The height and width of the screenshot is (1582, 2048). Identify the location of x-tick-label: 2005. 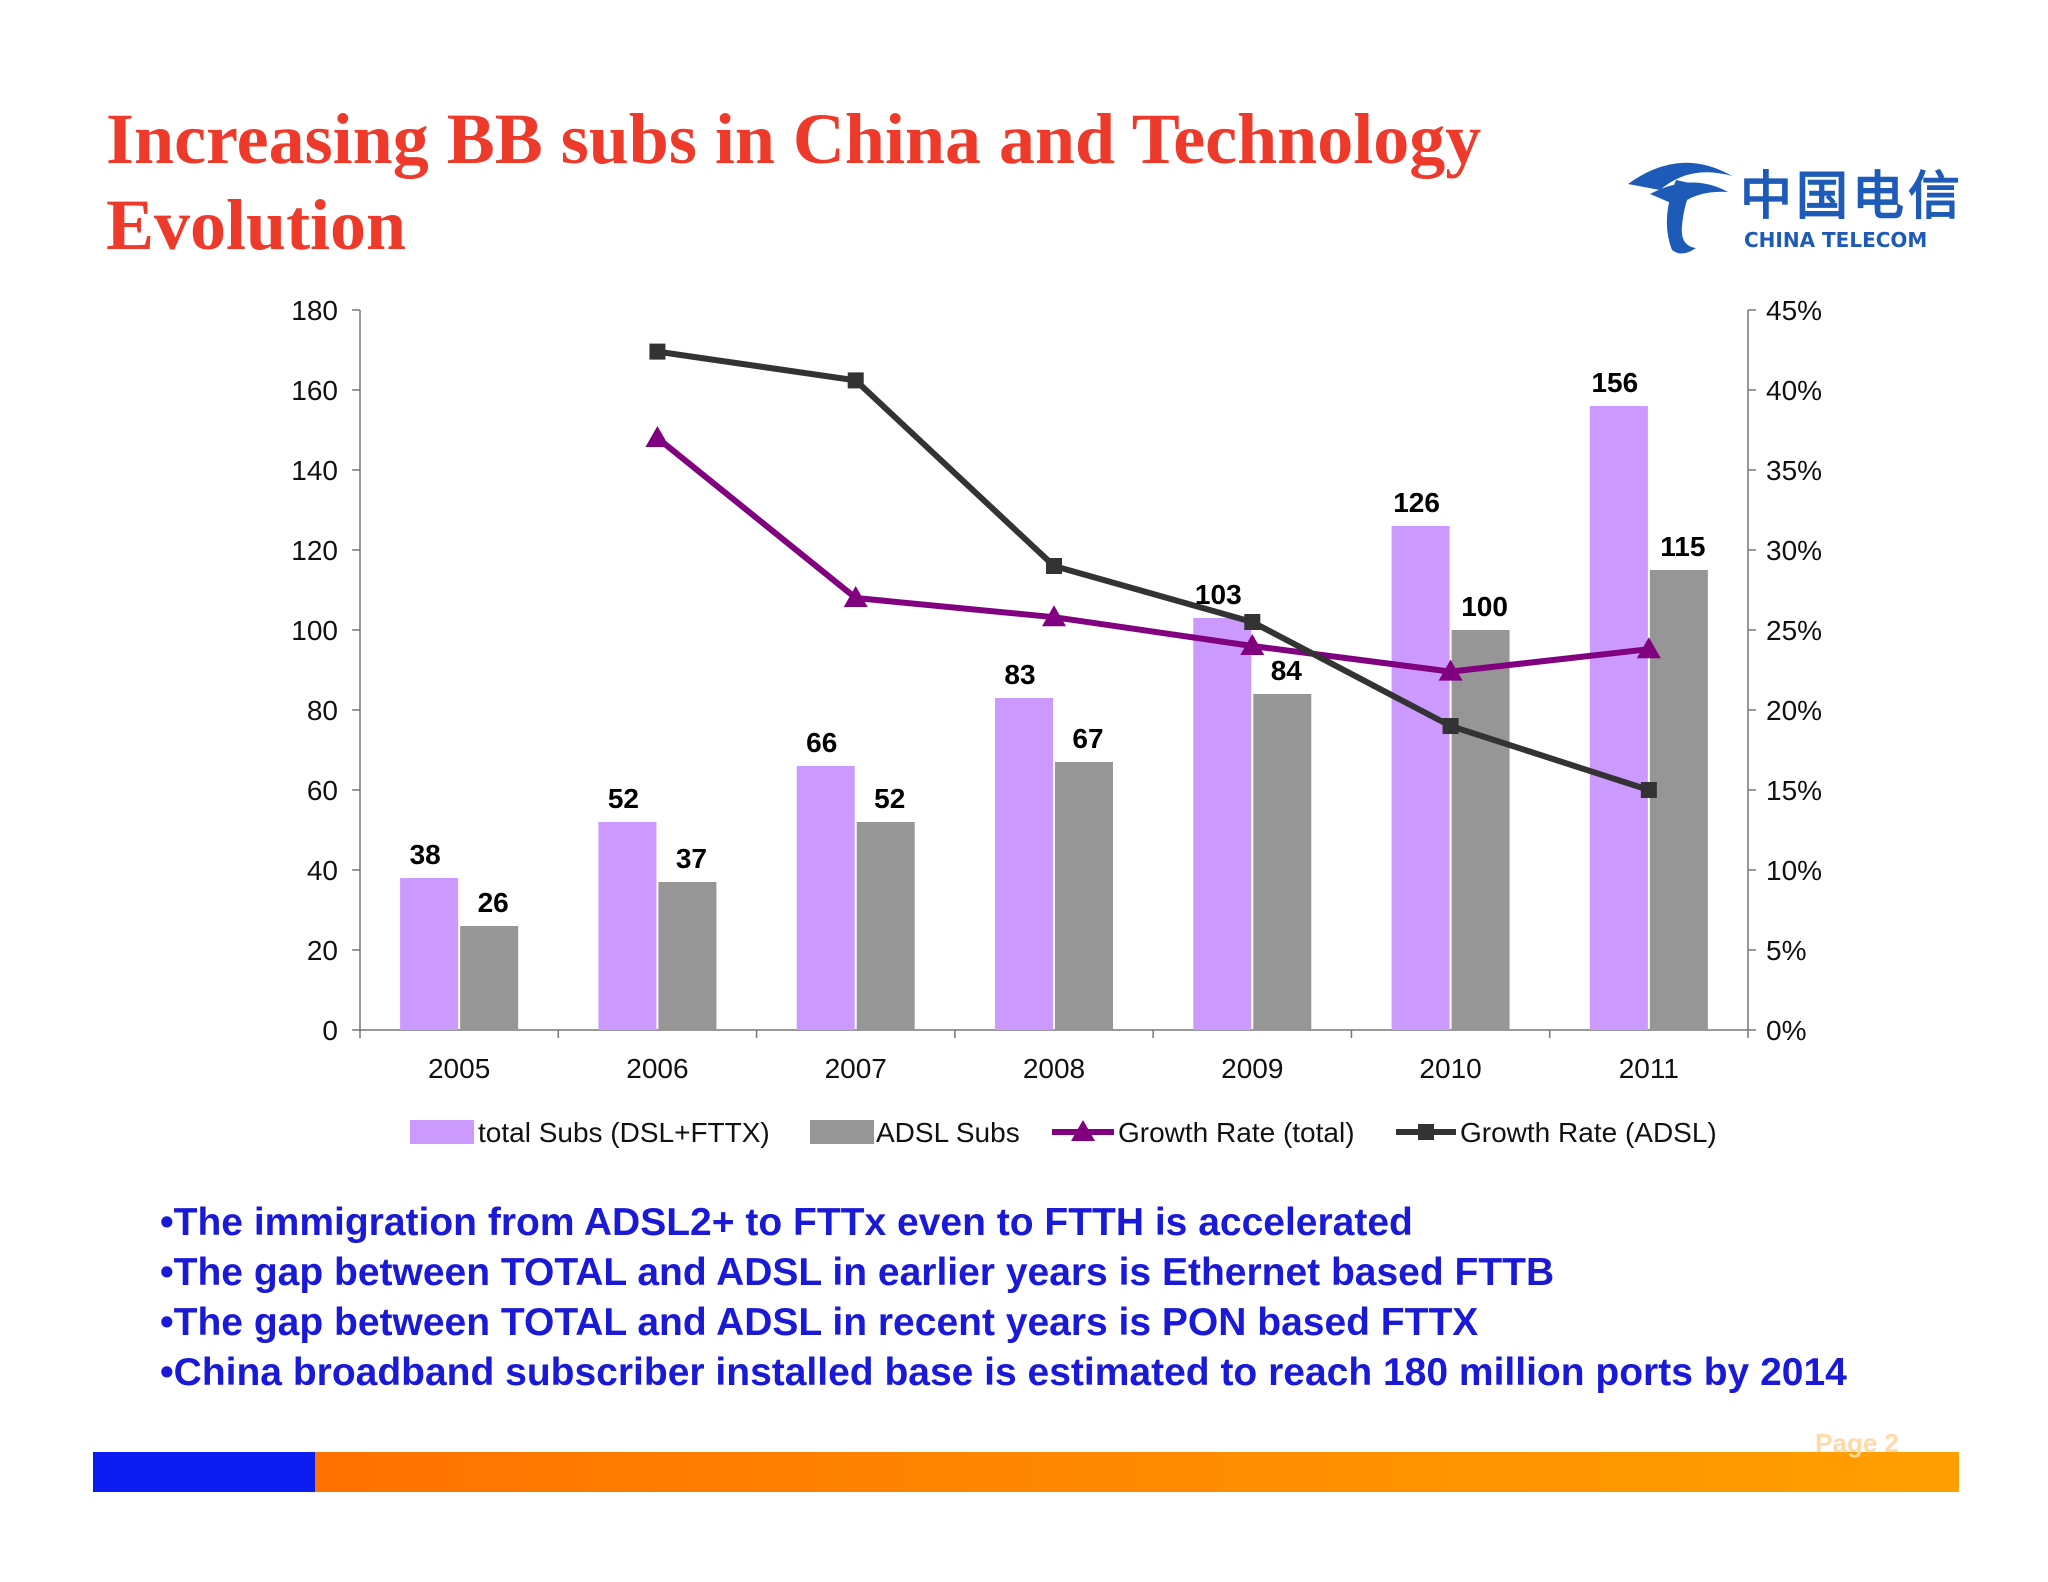
(459, 1068).